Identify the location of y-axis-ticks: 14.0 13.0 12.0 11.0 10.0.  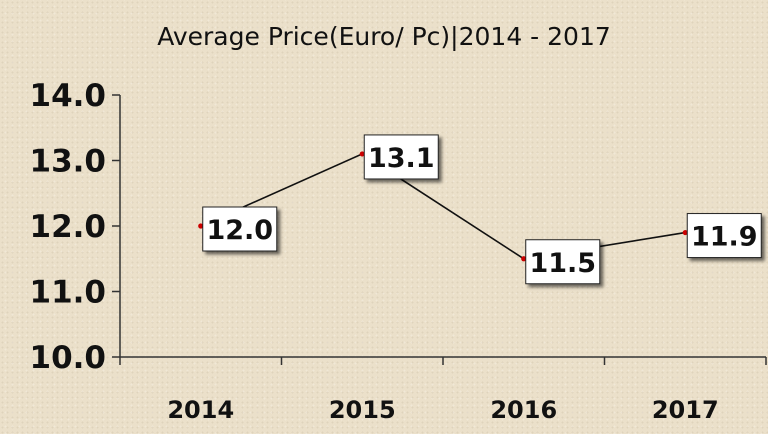
(75, 227).